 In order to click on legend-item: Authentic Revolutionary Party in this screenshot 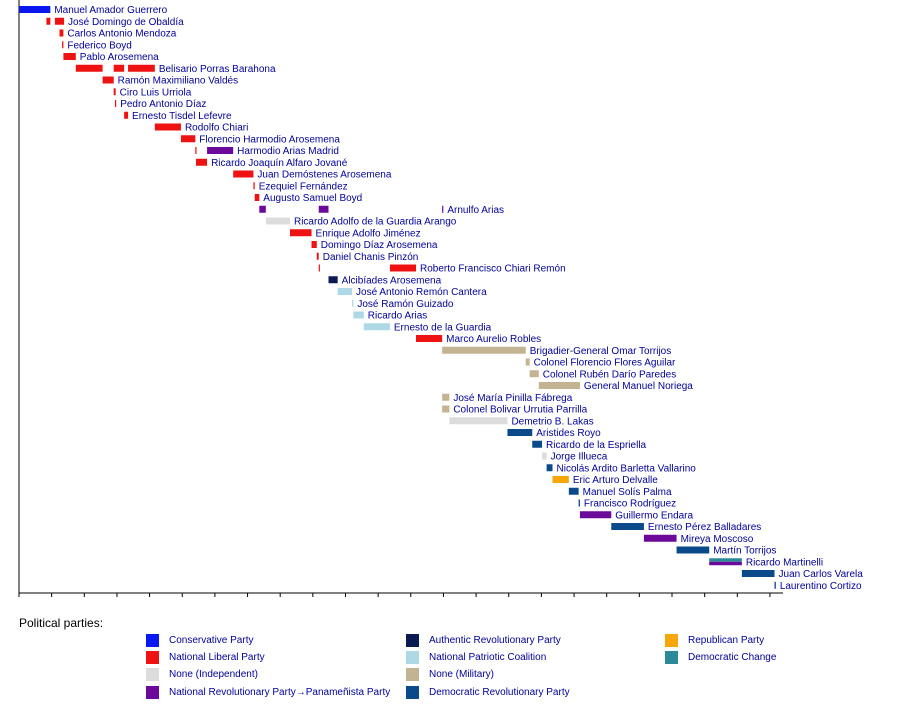, I will do `click(483, 640)`.